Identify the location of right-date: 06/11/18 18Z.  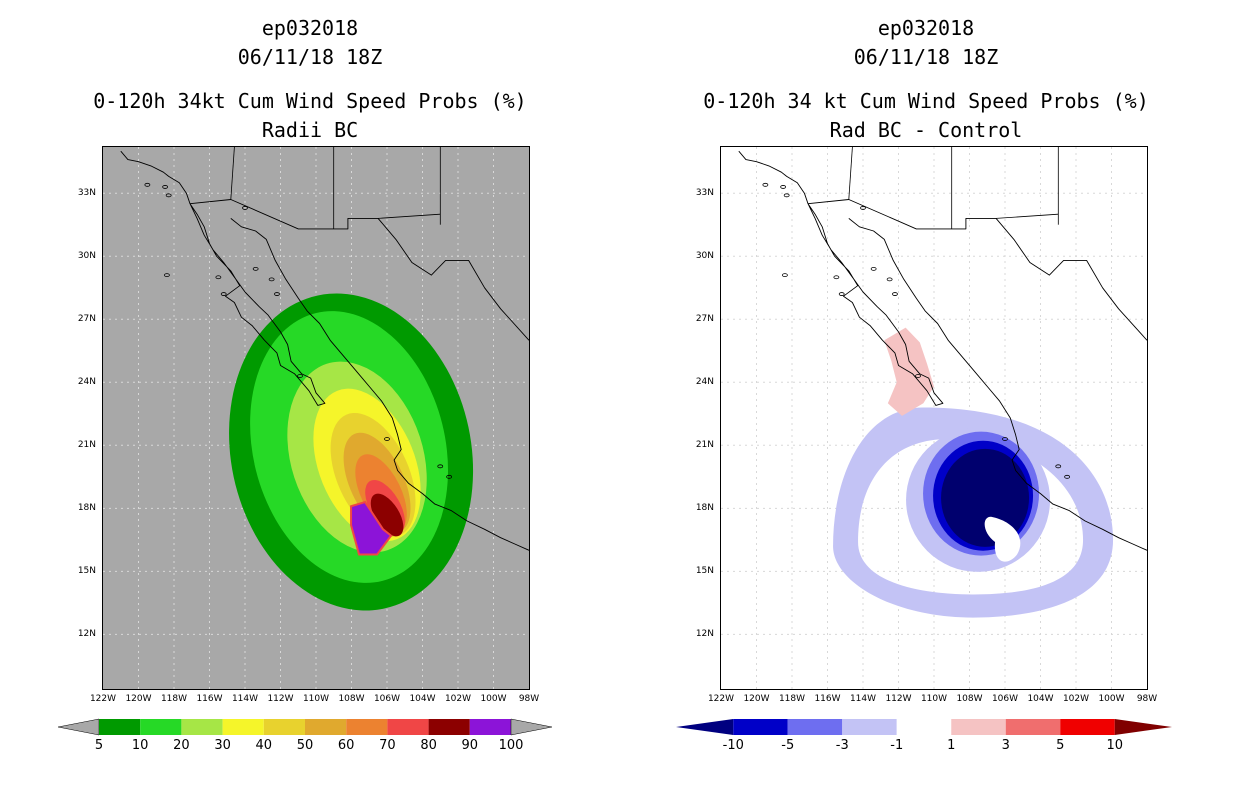
(926, 57).